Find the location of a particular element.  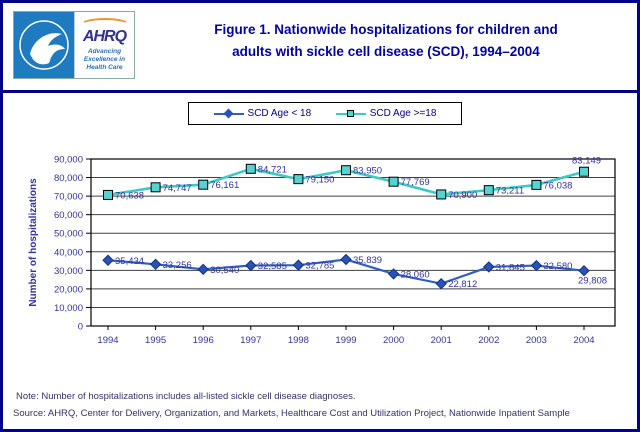

x-tick-label: 1999 is located at coordinates (345, 340).